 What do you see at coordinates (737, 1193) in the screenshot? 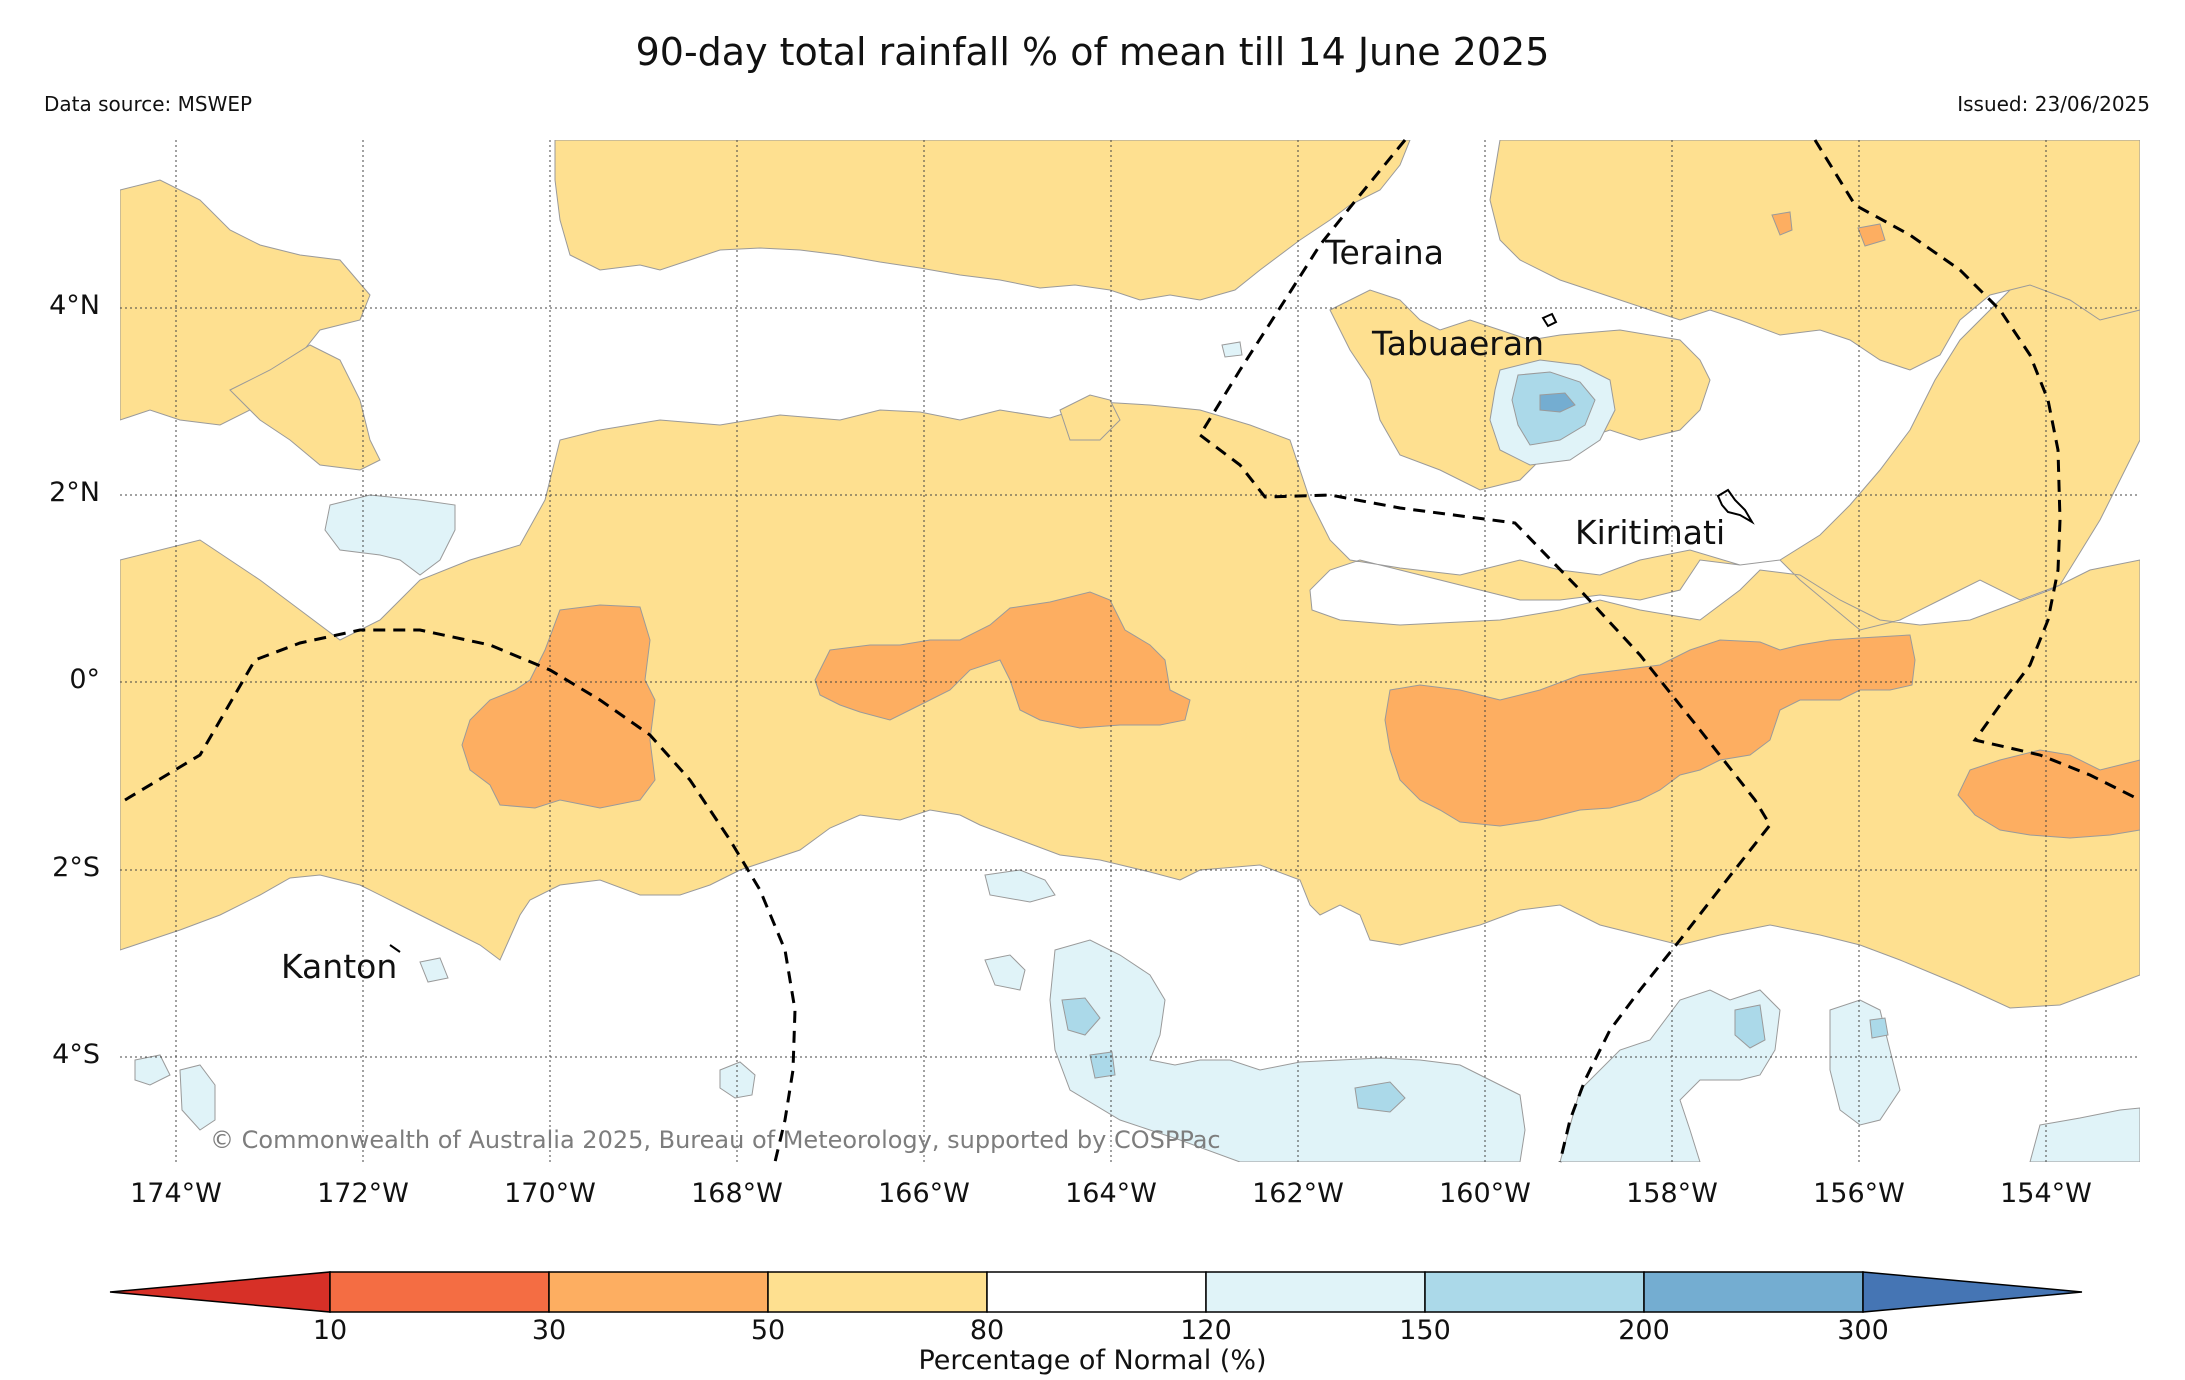
I see `lon-label: 168°W` at bounding box center [737, 1193].